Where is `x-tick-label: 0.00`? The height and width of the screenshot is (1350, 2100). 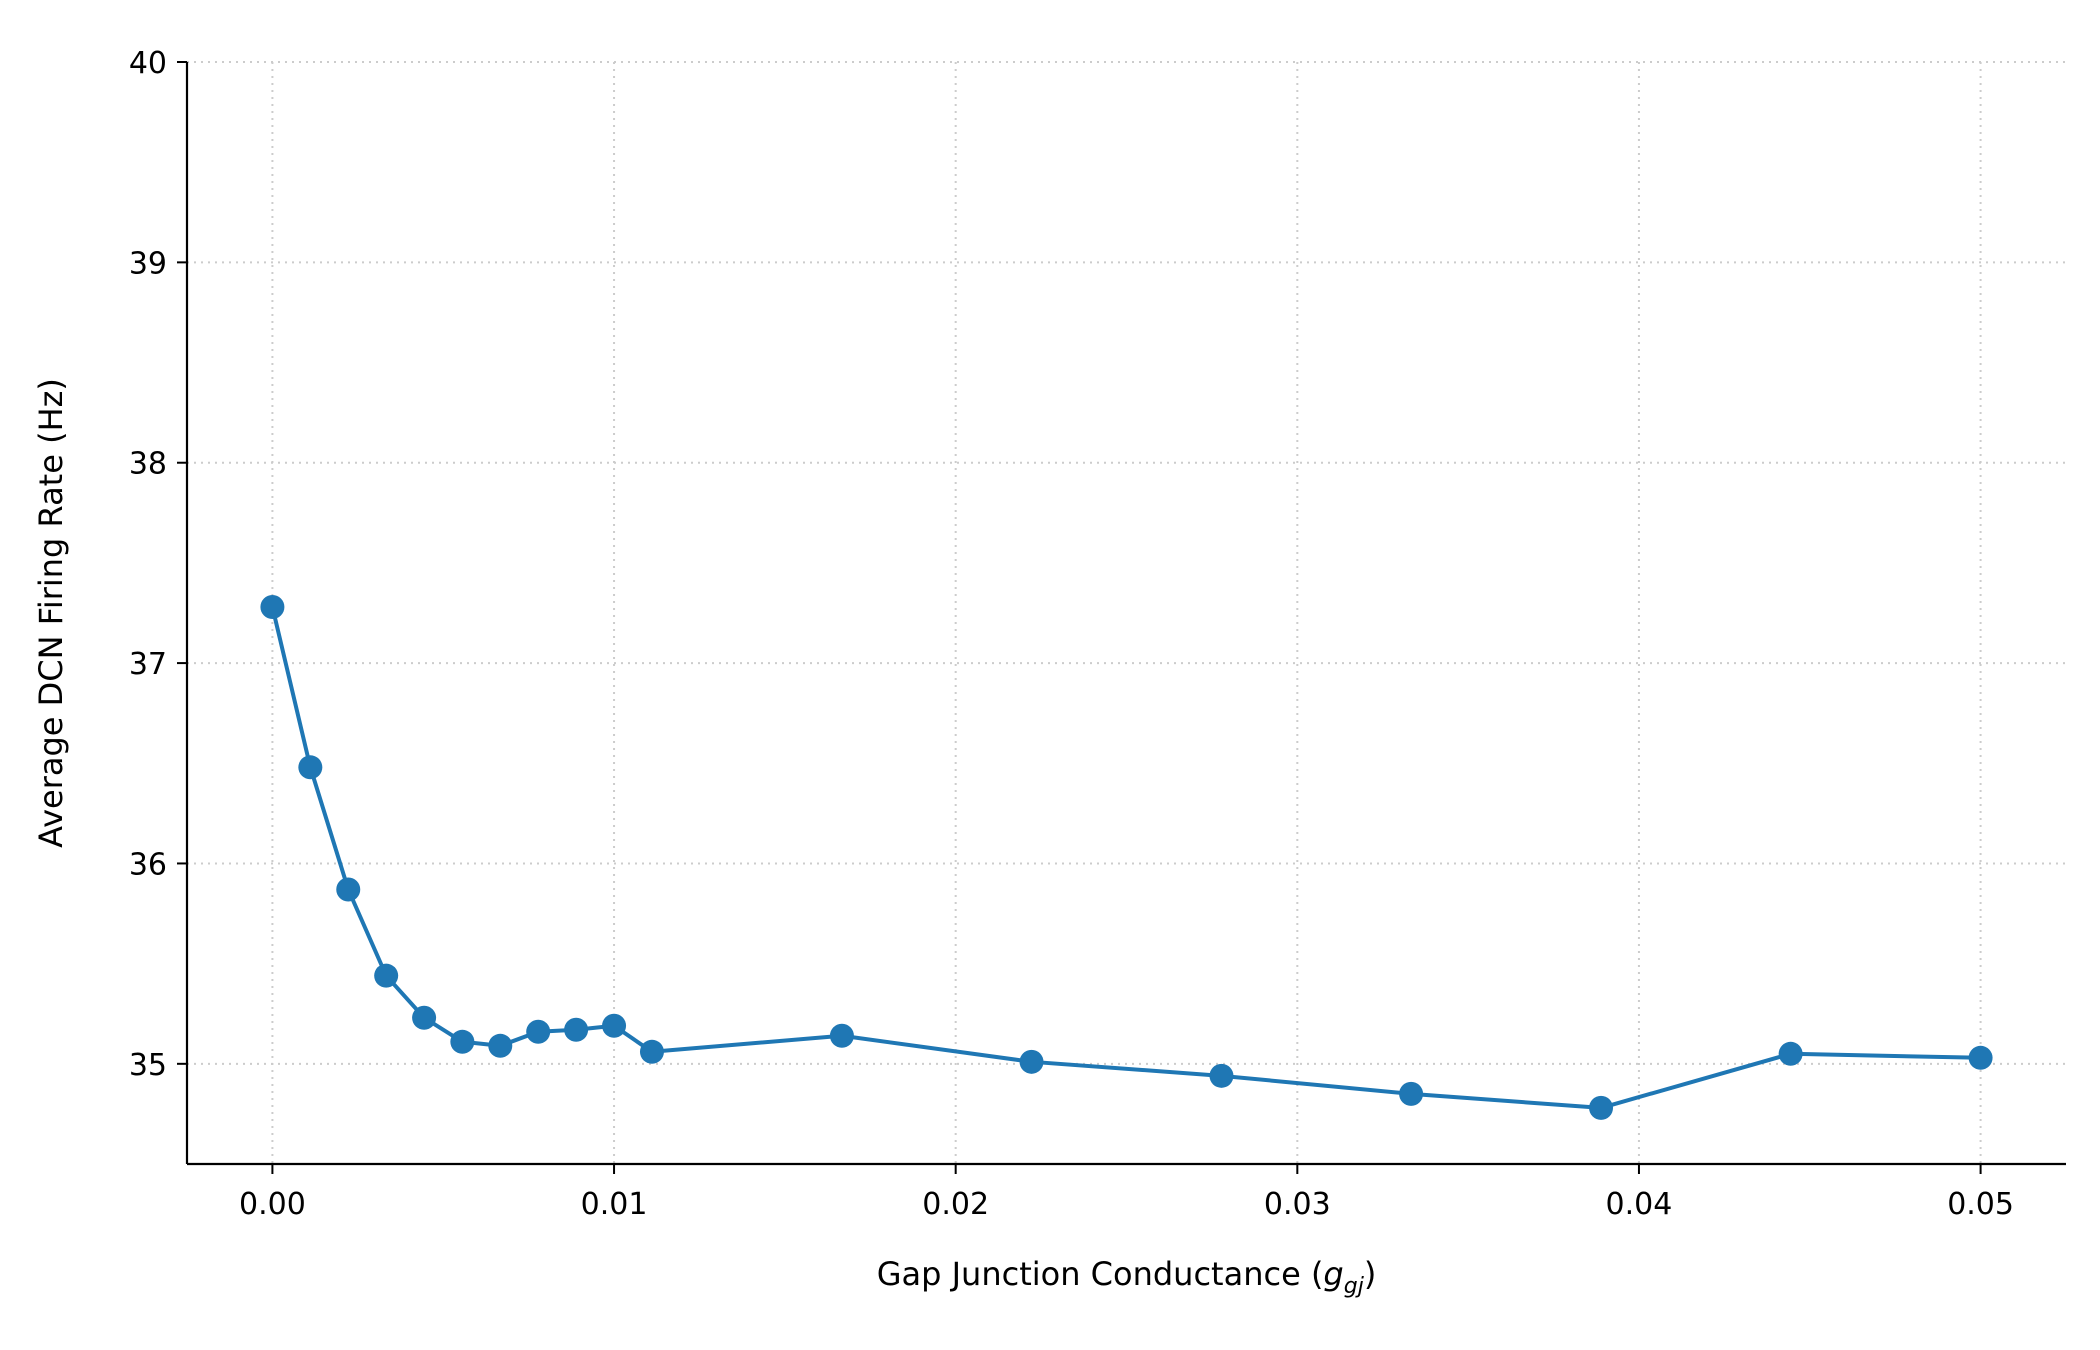
x-tick-label: 0.00 is located at coordinates (272, 1204).